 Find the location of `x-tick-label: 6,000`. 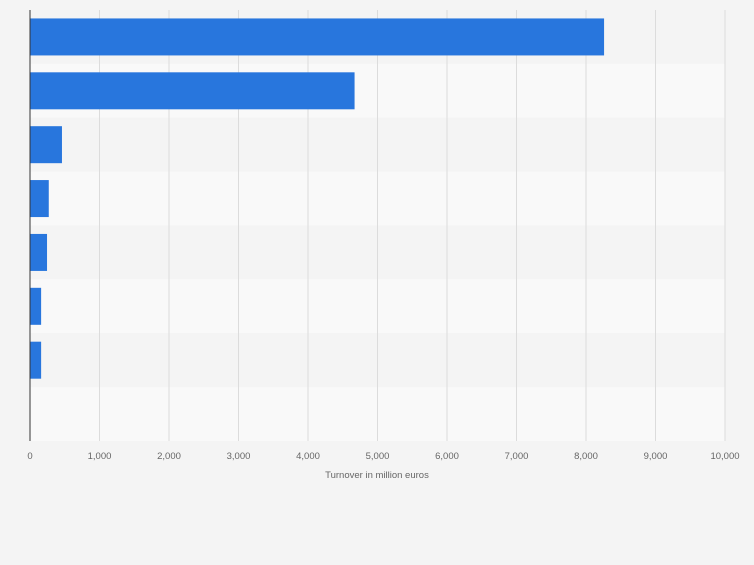

x-tick-label: 6,000 is located at coordinates (447, 456).